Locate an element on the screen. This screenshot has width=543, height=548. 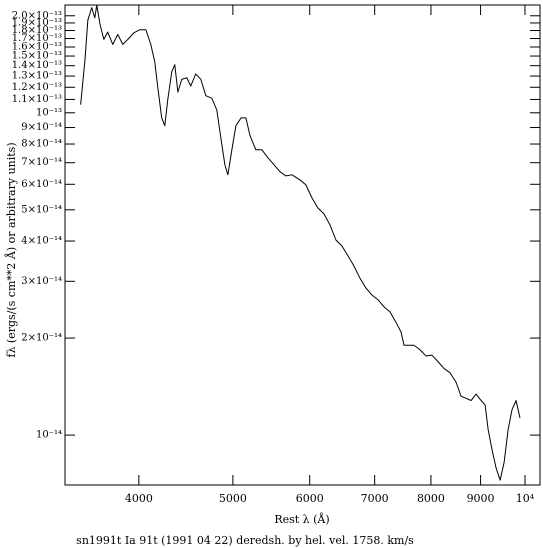
y-tick-label: 1.2×10⁻¹³ is located at coordinates (37, 87).